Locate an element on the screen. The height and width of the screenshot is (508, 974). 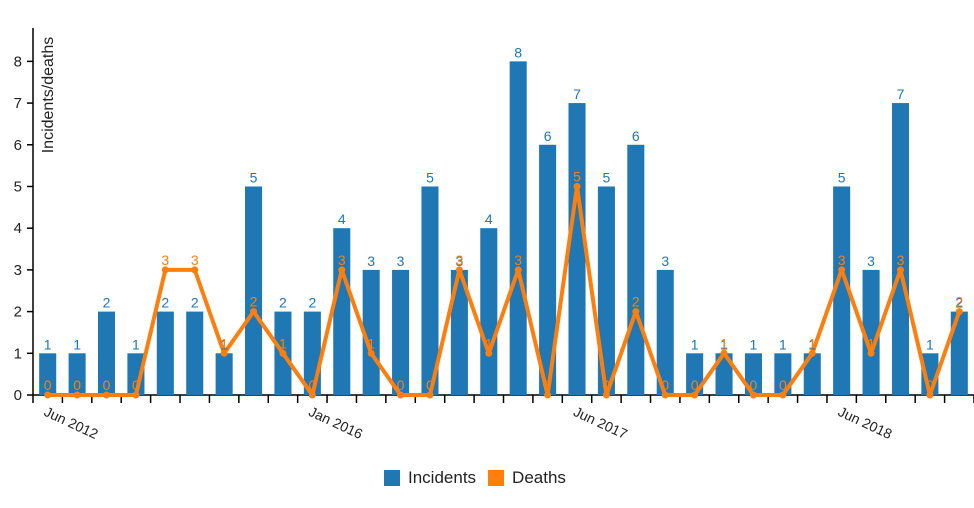
y-tick-label: 2 is located at coordinates (18, 312).